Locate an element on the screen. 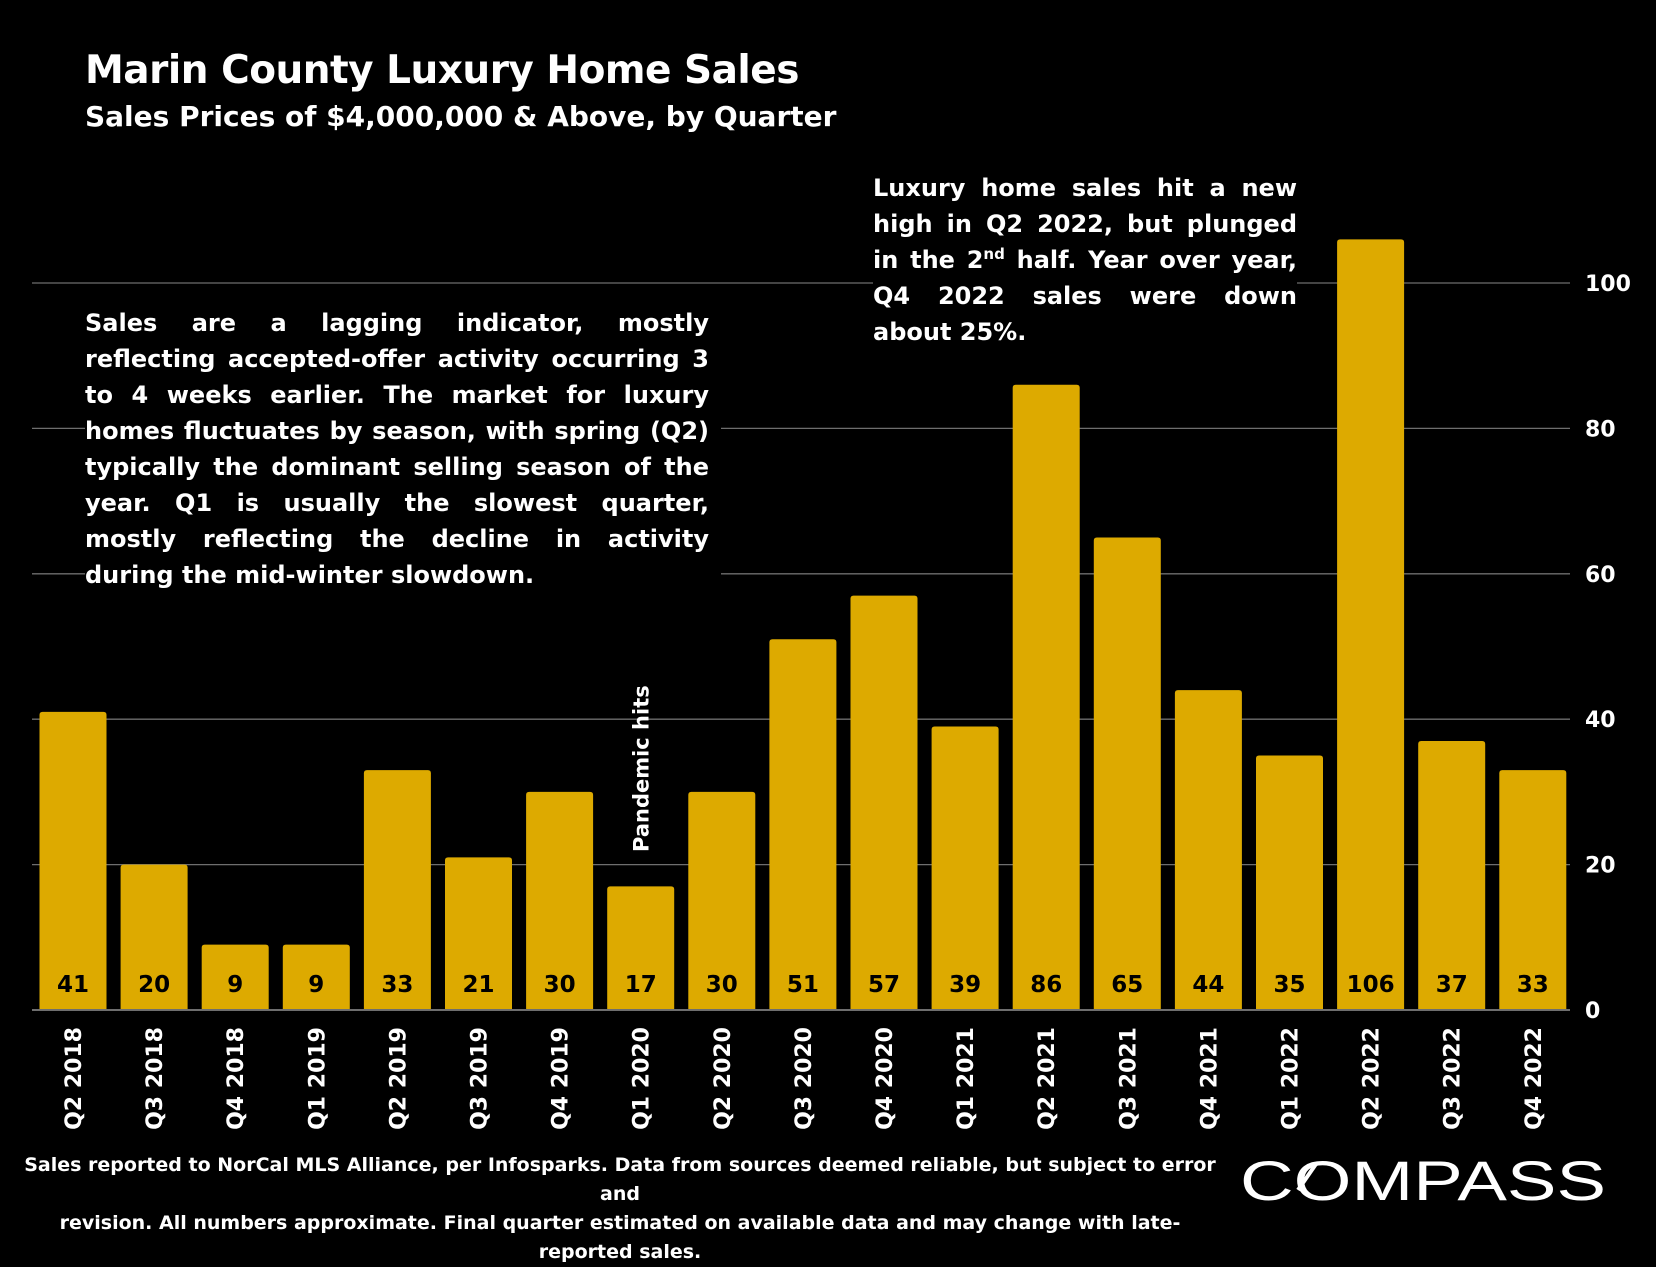  x-tick-label: Q1 2022 is located at coordinates (1291, 1078).